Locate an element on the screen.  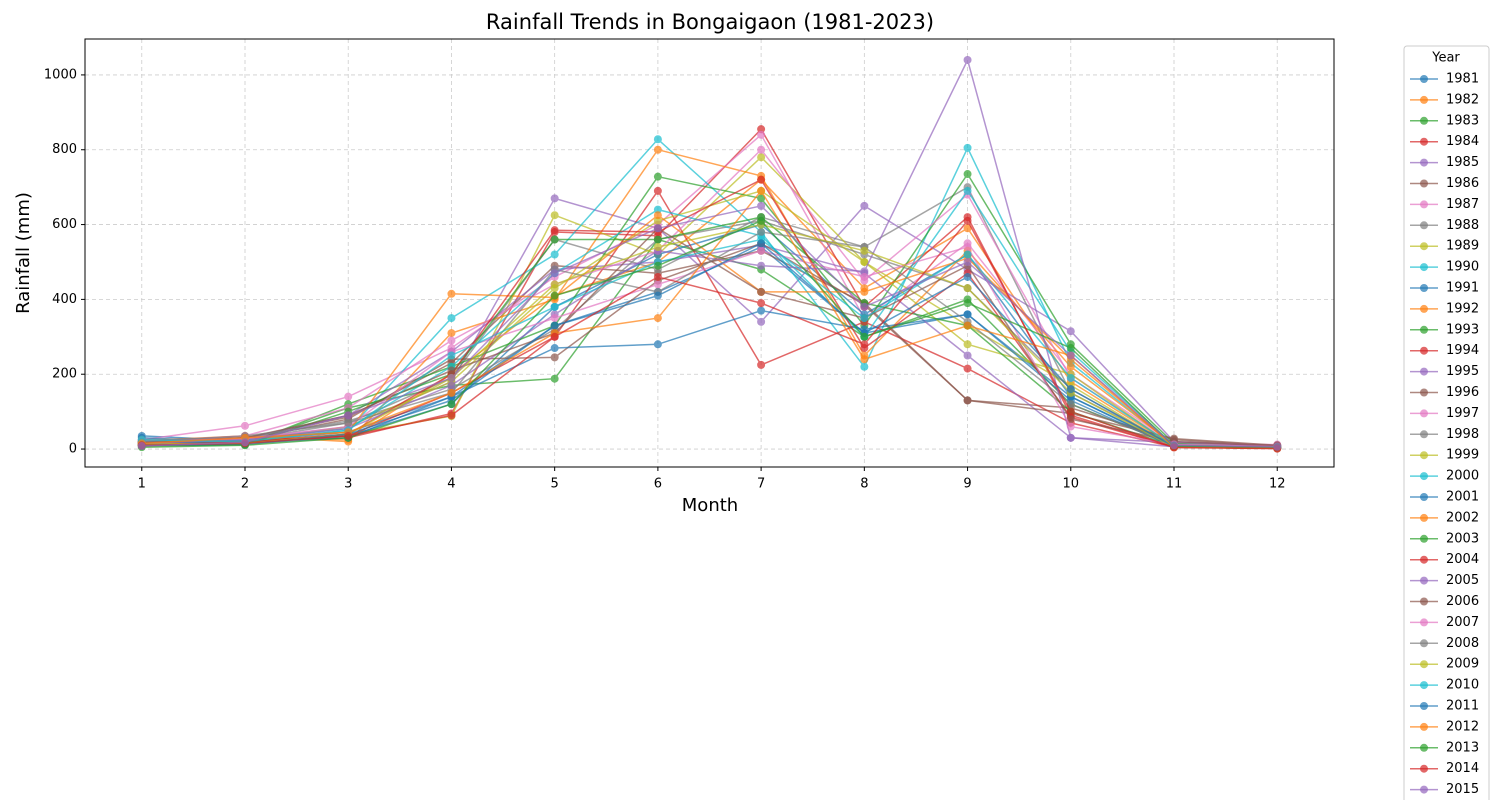
legend-label: 2000 is located at coordinates (1462, 476).